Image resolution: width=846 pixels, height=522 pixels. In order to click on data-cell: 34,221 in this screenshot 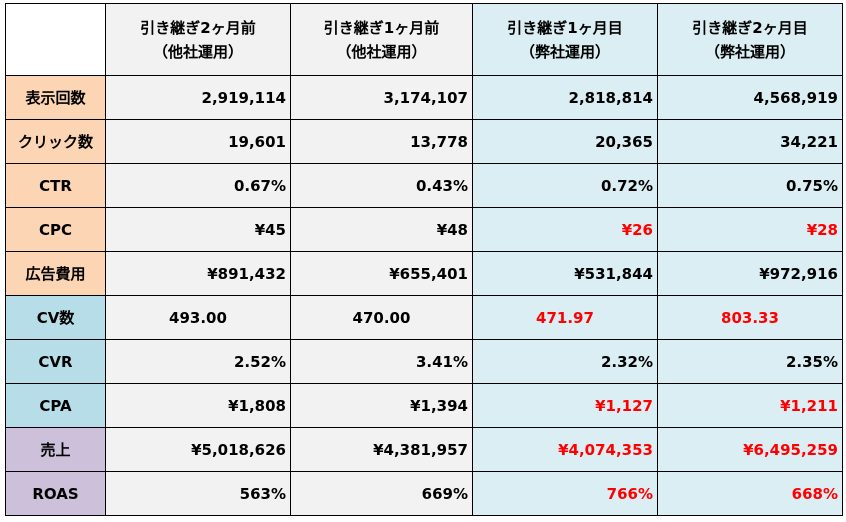, I will do `click(750, 141)`.